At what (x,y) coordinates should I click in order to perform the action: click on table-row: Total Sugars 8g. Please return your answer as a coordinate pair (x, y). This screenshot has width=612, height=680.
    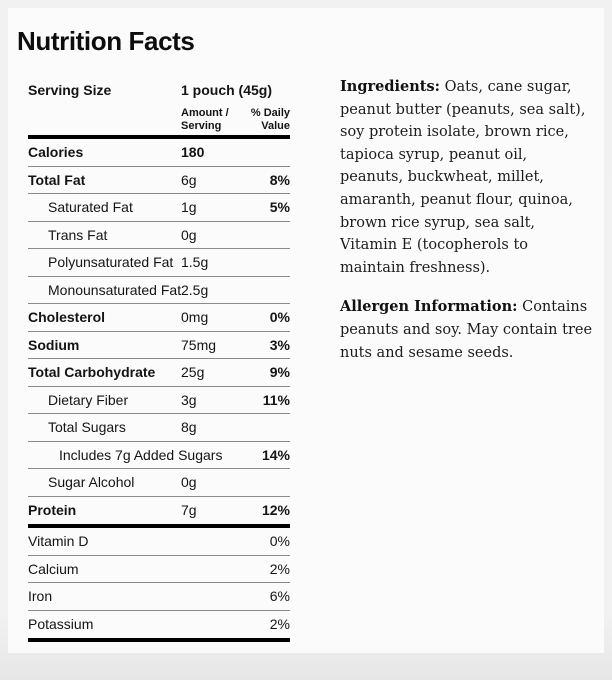
    Looking at the image, I should click on (159, 428).